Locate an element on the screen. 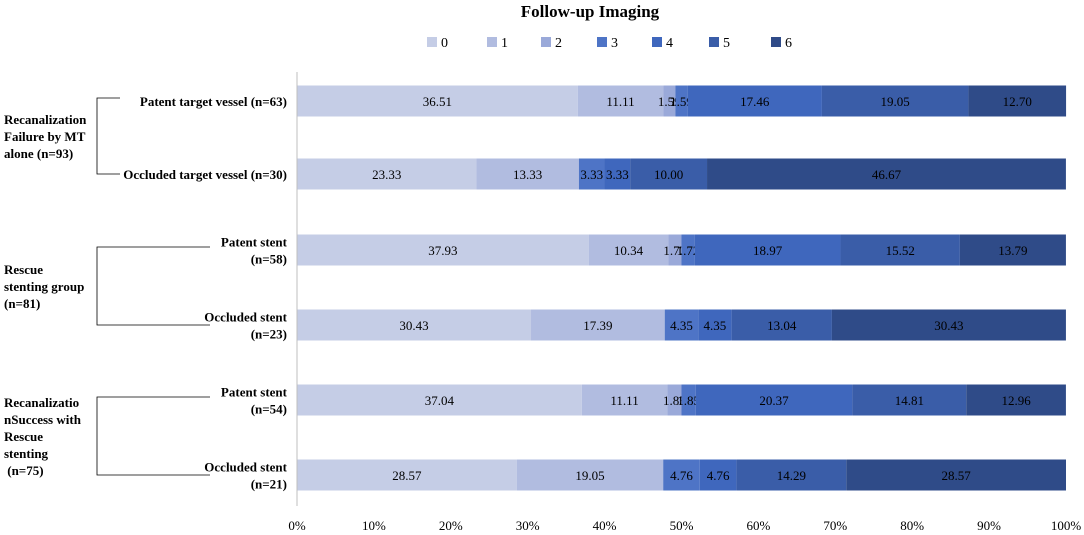 The width and height of the screenshot is (1084, 535). data-label: 10.34 is located at coordinates (629, 250).